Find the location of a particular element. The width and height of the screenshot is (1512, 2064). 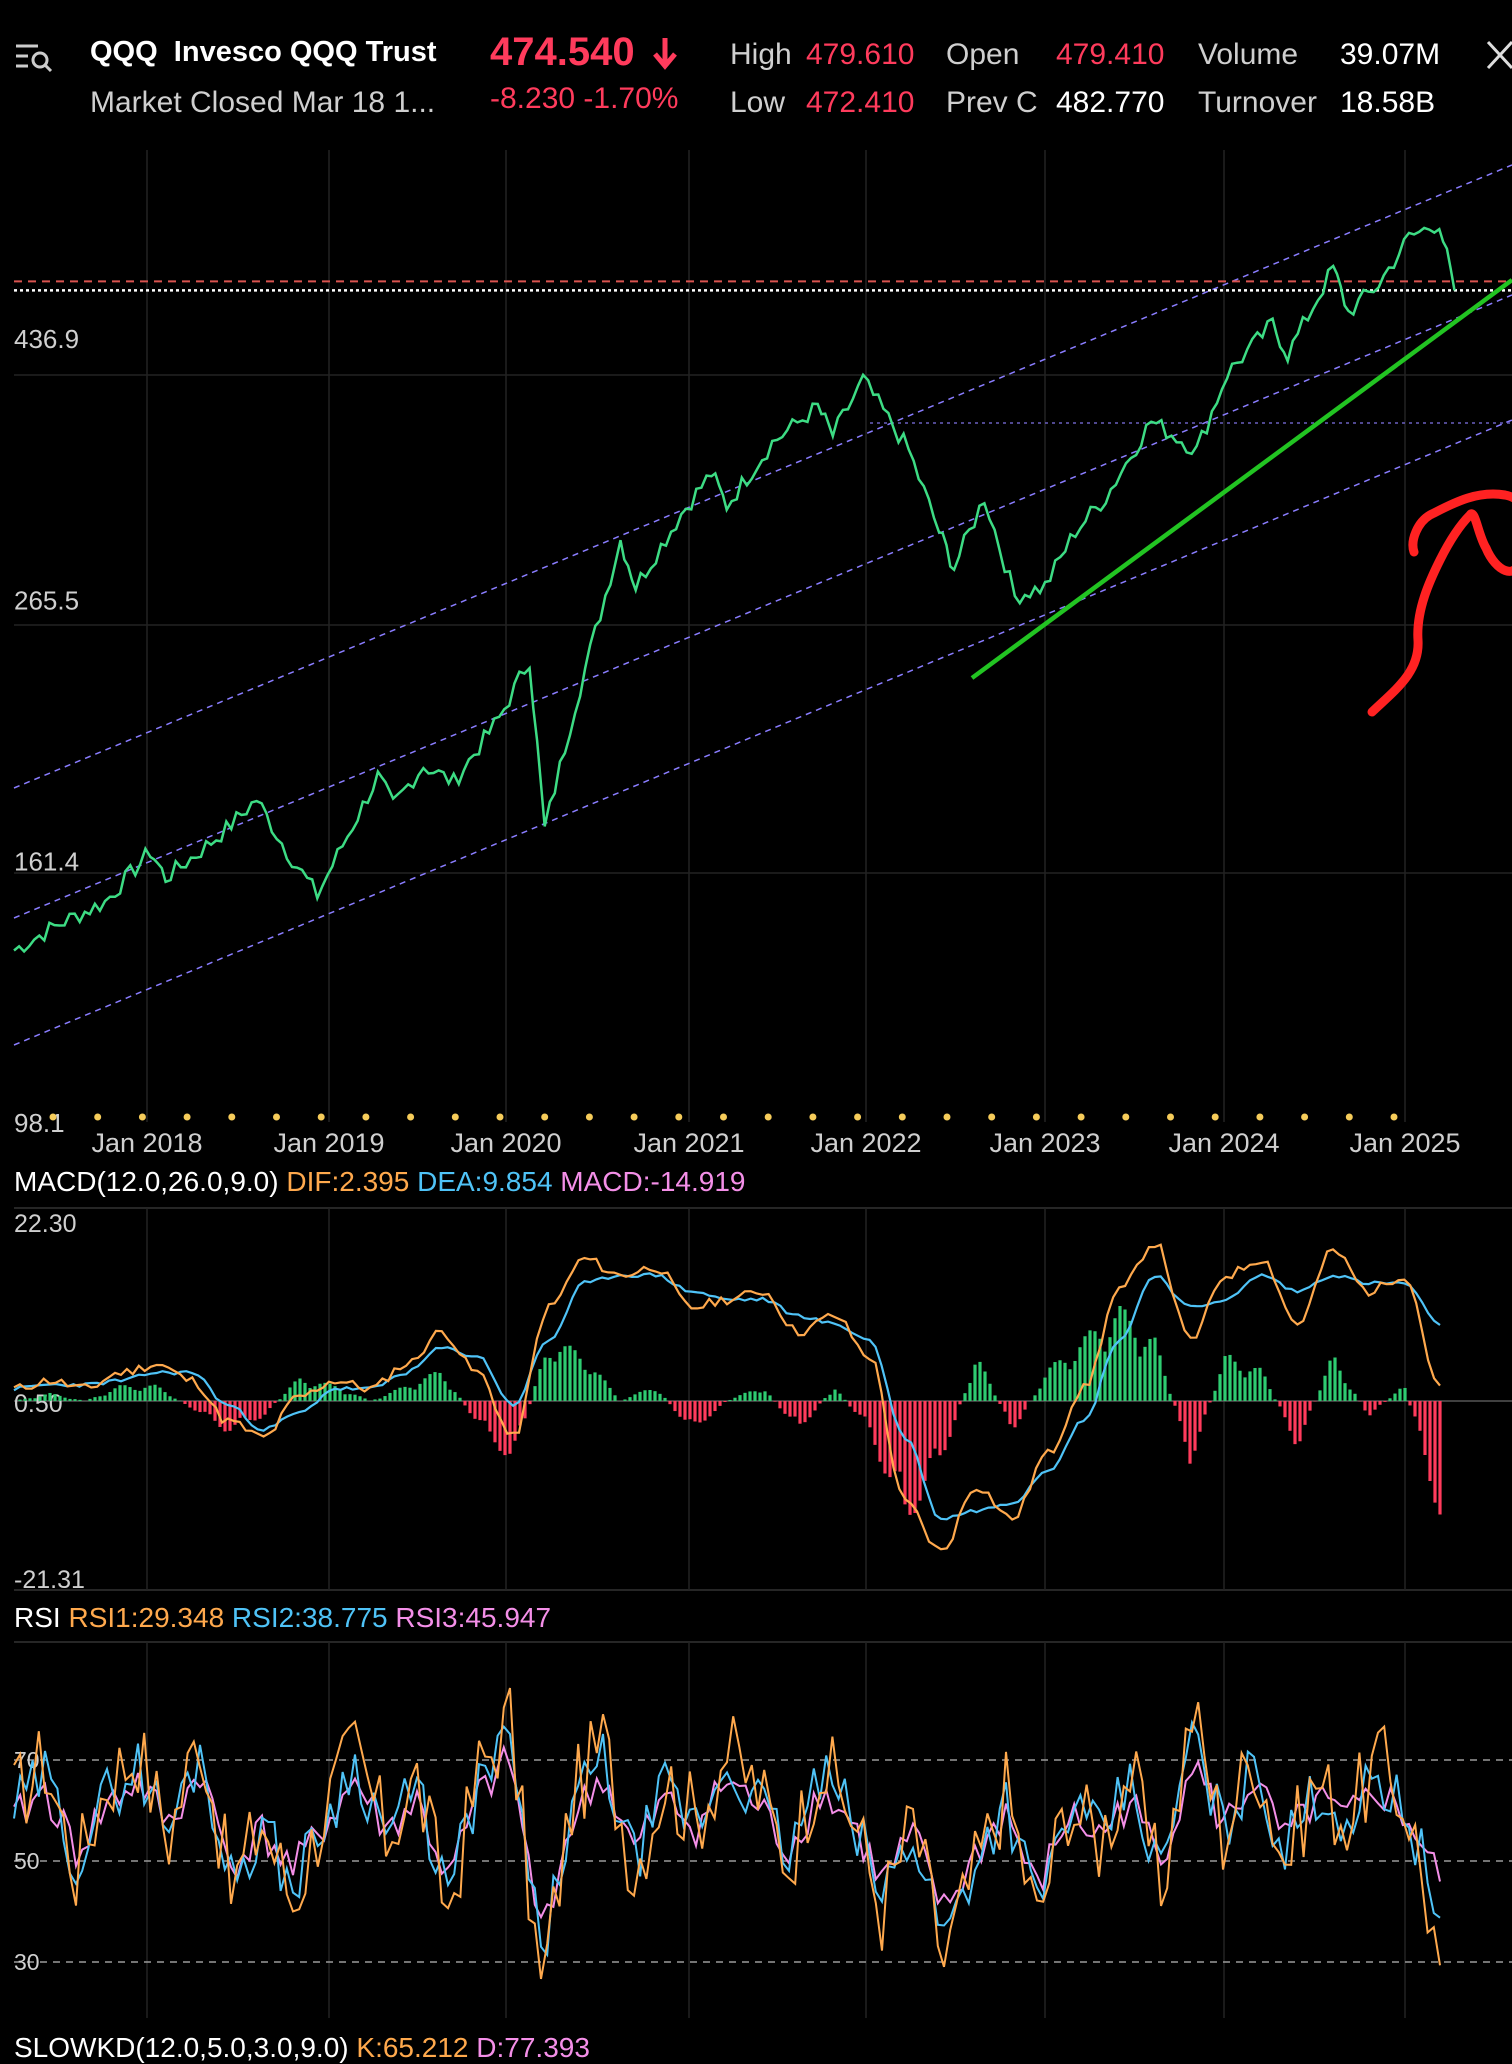

fund-name: Invesco QQQ Trust is located at coordinates (305, 52).